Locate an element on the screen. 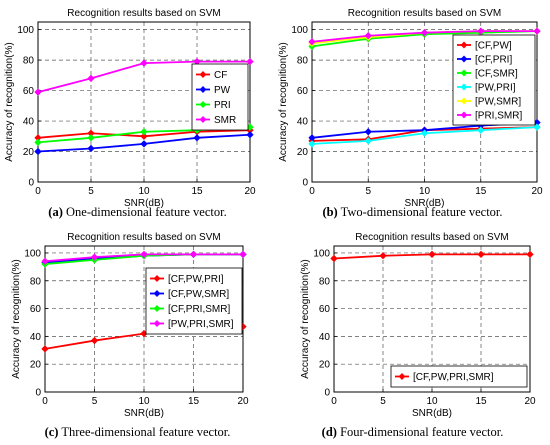 The image size is (550, 445). caption-a: (a) One-dimensional feature vector. is located at coordinates (137, 212).